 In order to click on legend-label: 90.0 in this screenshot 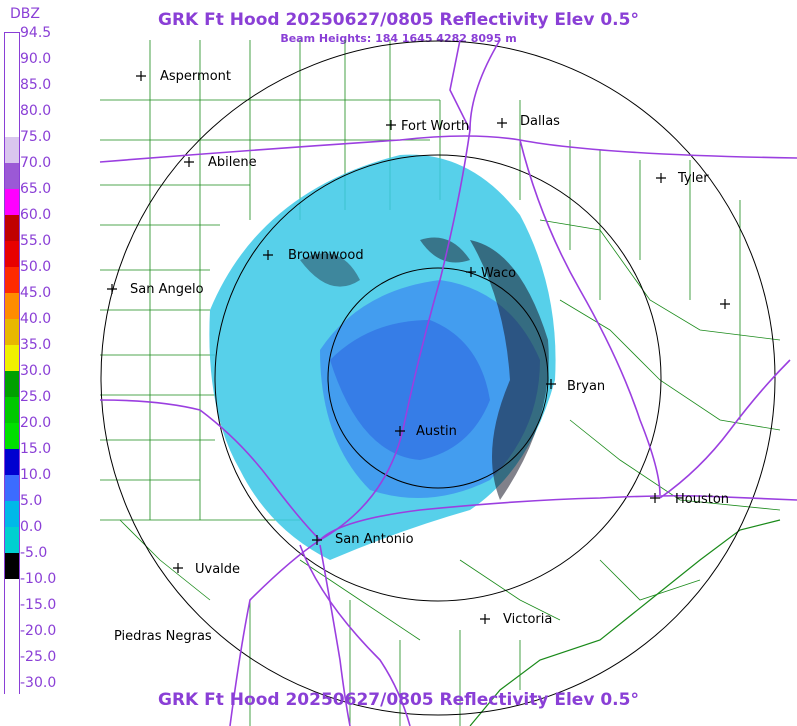, I will do `click(36, 59)`.